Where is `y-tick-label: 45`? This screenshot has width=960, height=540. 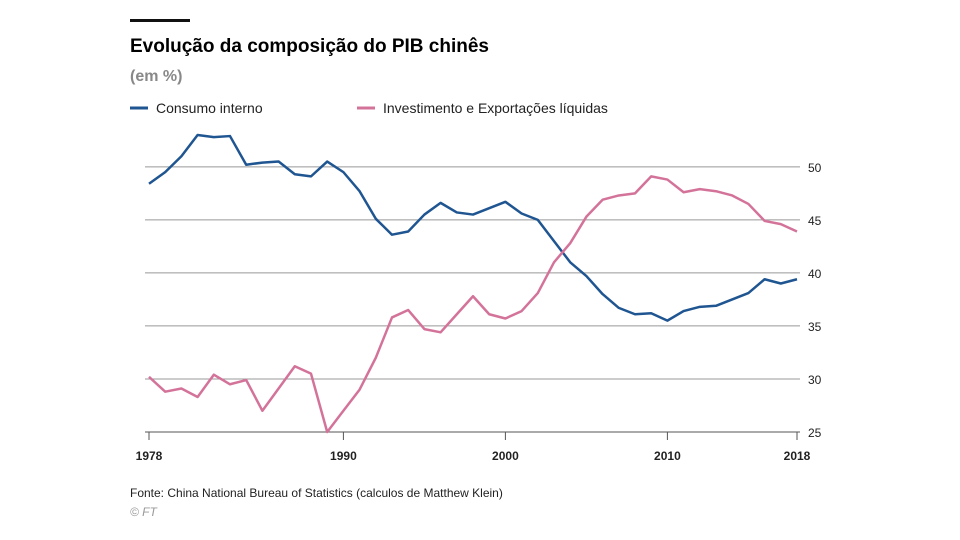 y-tick-label: 45 is located at coordinates (815, 221).